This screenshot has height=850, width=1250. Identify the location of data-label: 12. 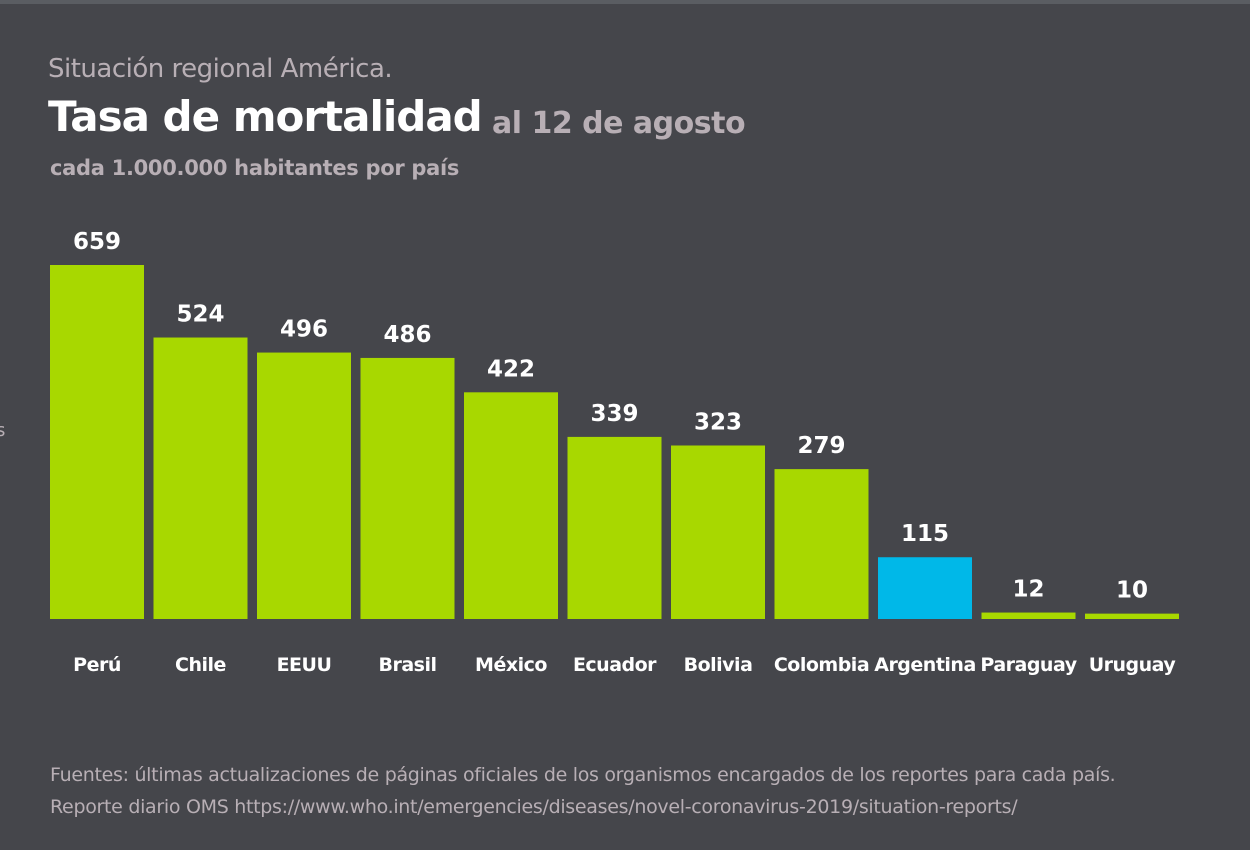
(1028, 590).